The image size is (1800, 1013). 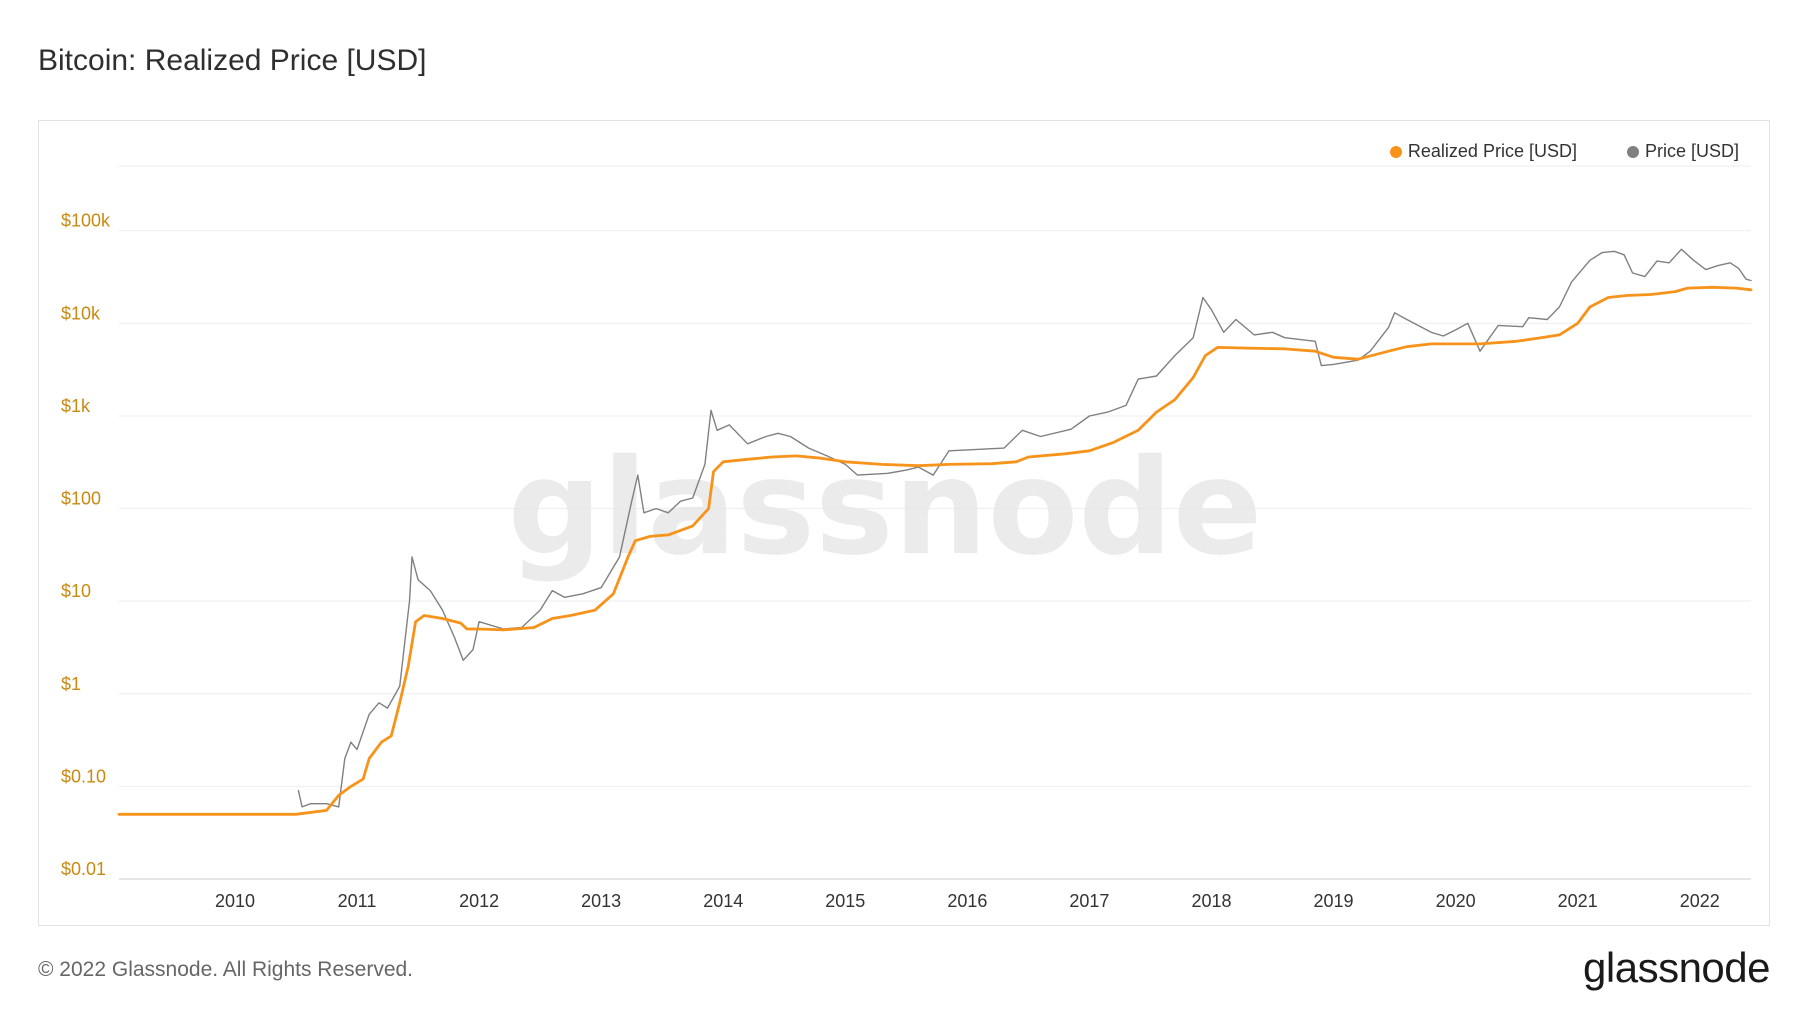 I want to click on price-dot-icon, so click(x=1632, y=151).